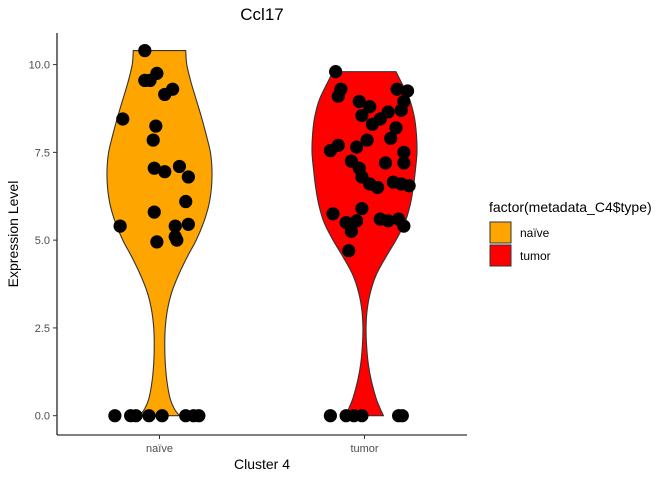 This screenshot has width=672, height=480. Describe the element at coordinates (570, 233) in the screenshot. I see `legend: factor(metadata_C4$type) naïve tumor` at that location.